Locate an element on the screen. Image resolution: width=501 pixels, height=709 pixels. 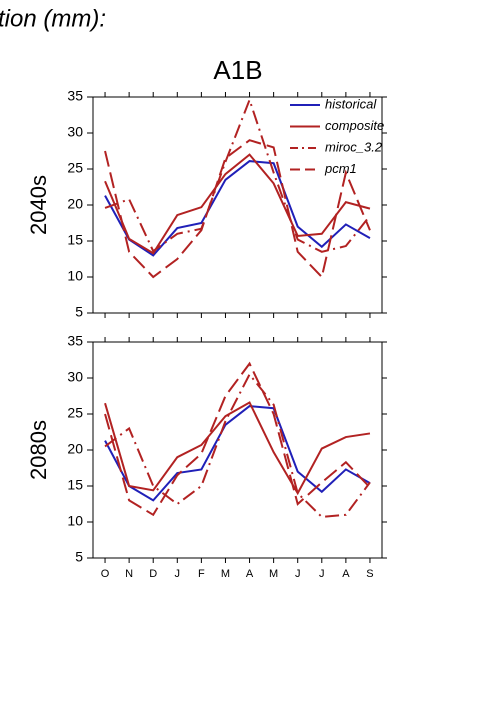
x-tick-label: D is located at coordinates (153, 574).